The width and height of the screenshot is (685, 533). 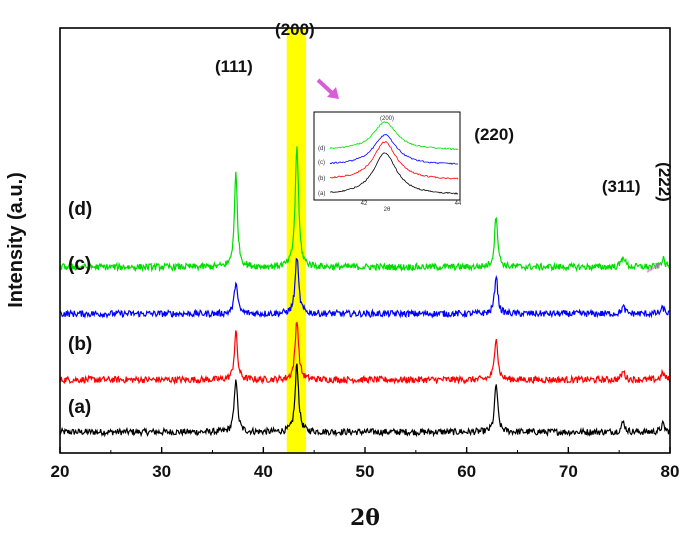 I want to click on x-tick-label: 60, so click(x=466, y=471).